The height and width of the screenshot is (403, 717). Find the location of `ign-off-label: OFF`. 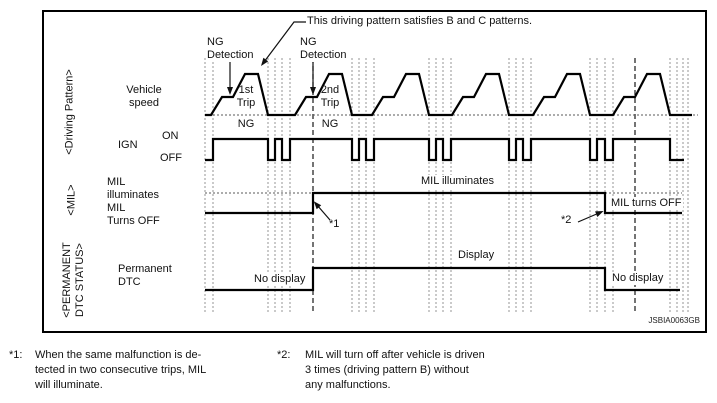

ign-off-label: OFF is located at coordinates (171, 158).